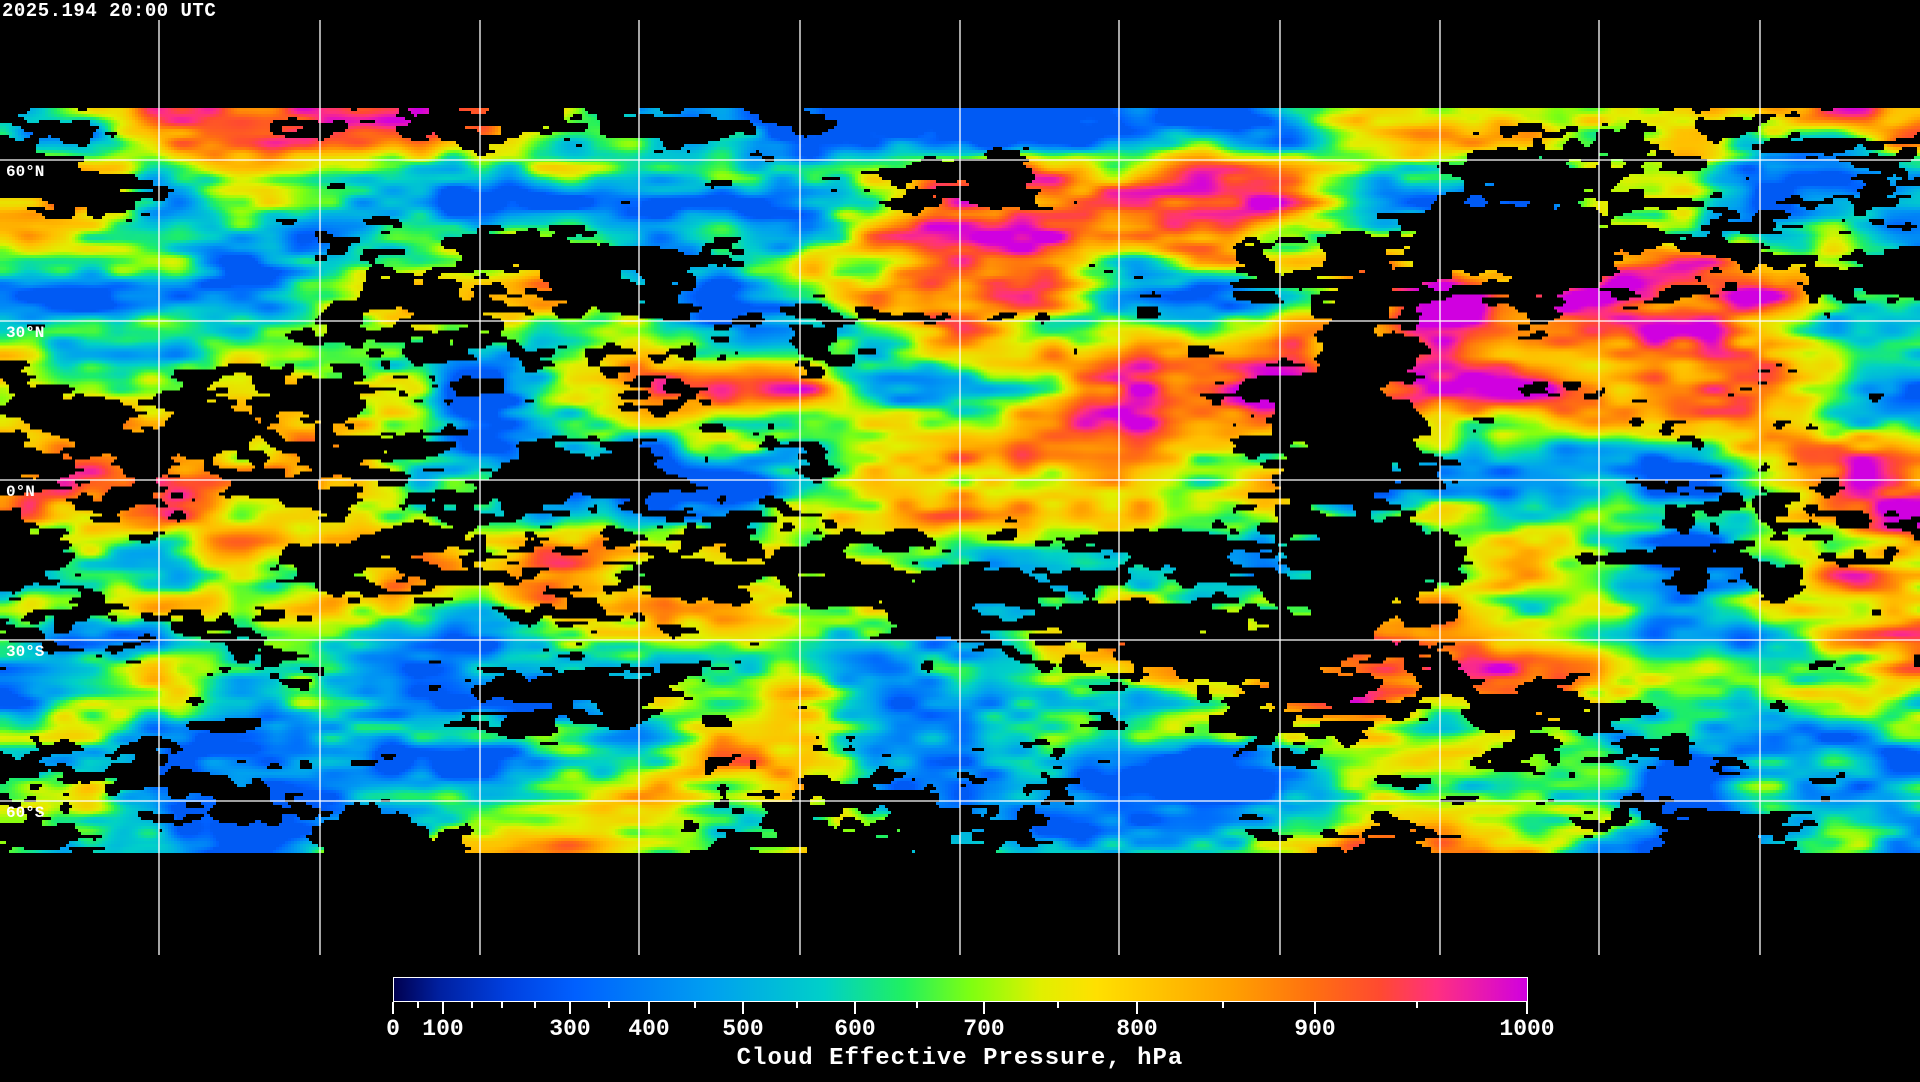 Image resolution: width=1920 pixels, height=1082 pixels. I want to click on colorbar-tick-label: 300, so click(570, 1029).